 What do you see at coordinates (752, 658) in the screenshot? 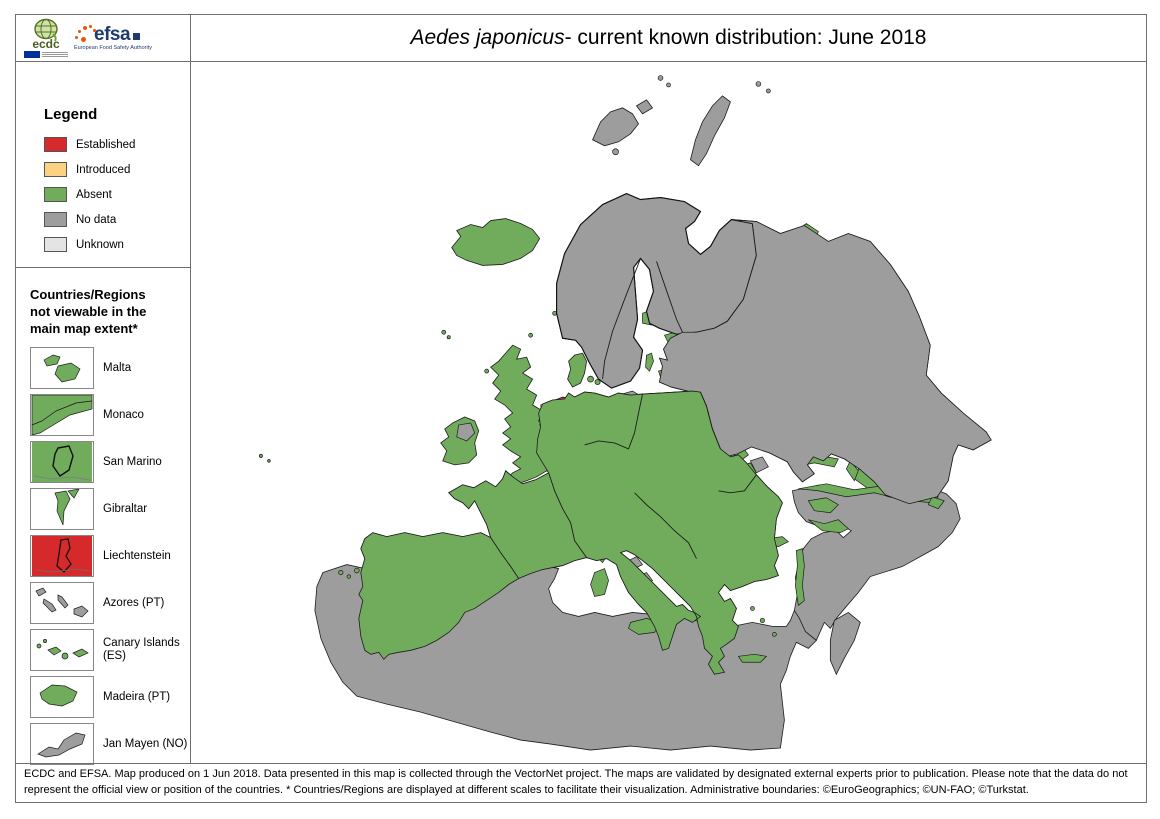
I see `region-crete` at bounding box center [752, 658].